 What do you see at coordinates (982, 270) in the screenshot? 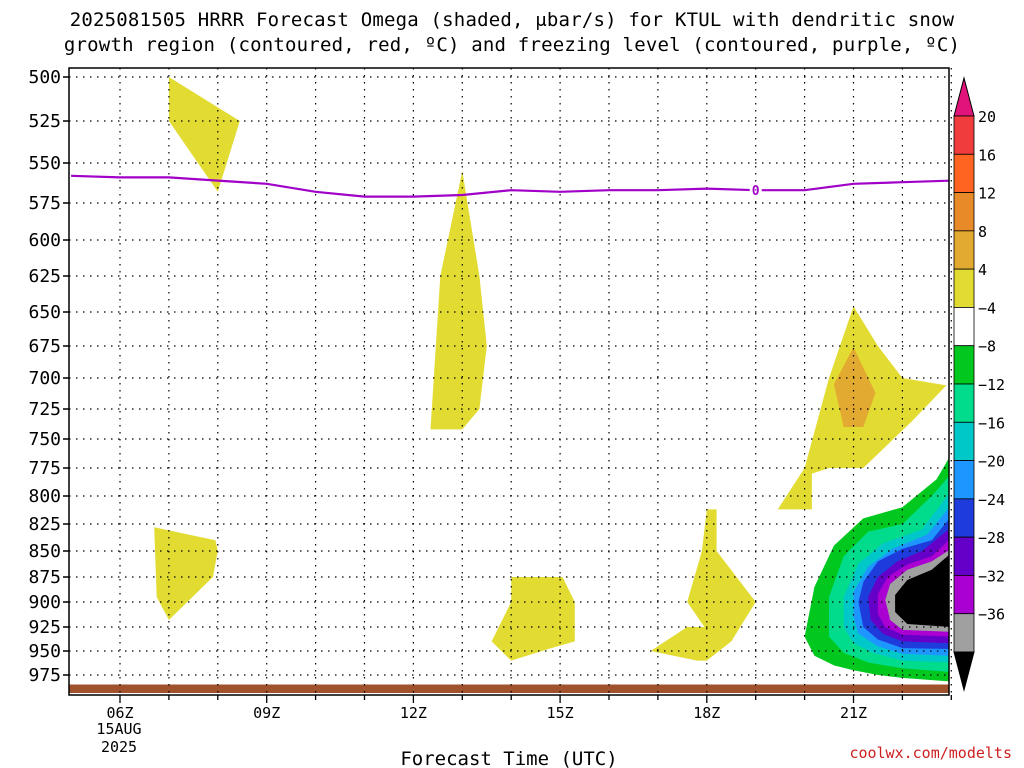
I see `colorbar-label: 4` at bounding box center [982, 270].